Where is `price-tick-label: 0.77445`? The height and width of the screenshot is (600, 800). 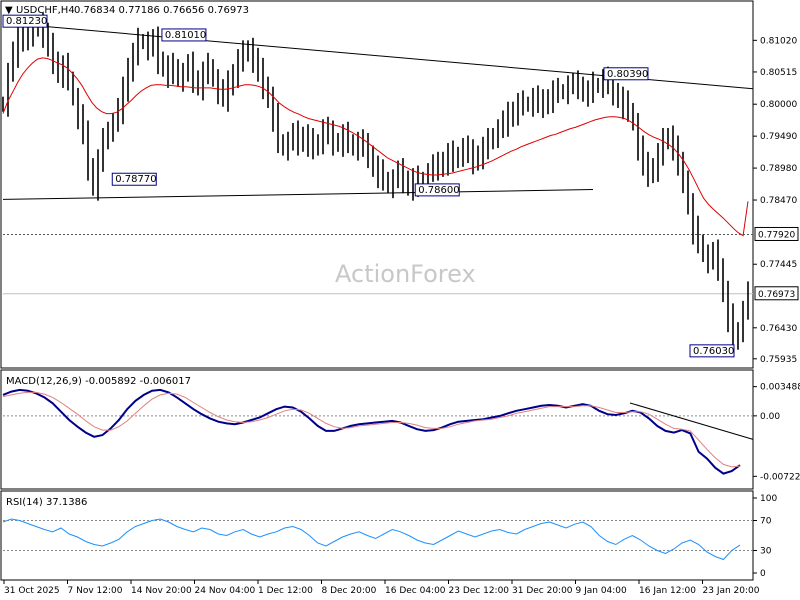
price-tick-label: 0.77445 is located at coordinates (778, 265).